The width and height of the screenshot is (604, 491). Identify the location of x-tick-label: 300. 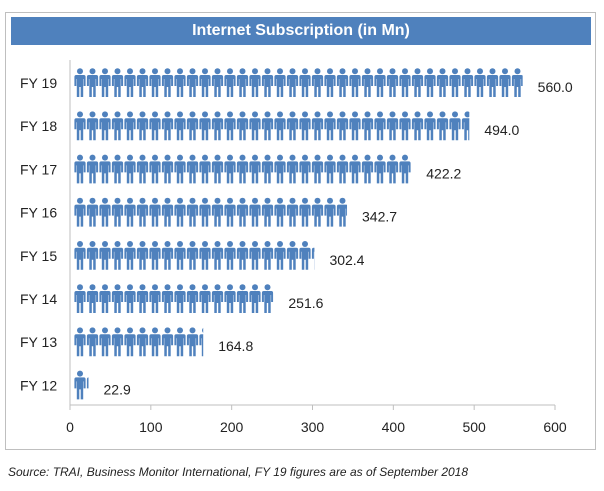
(313, 427).